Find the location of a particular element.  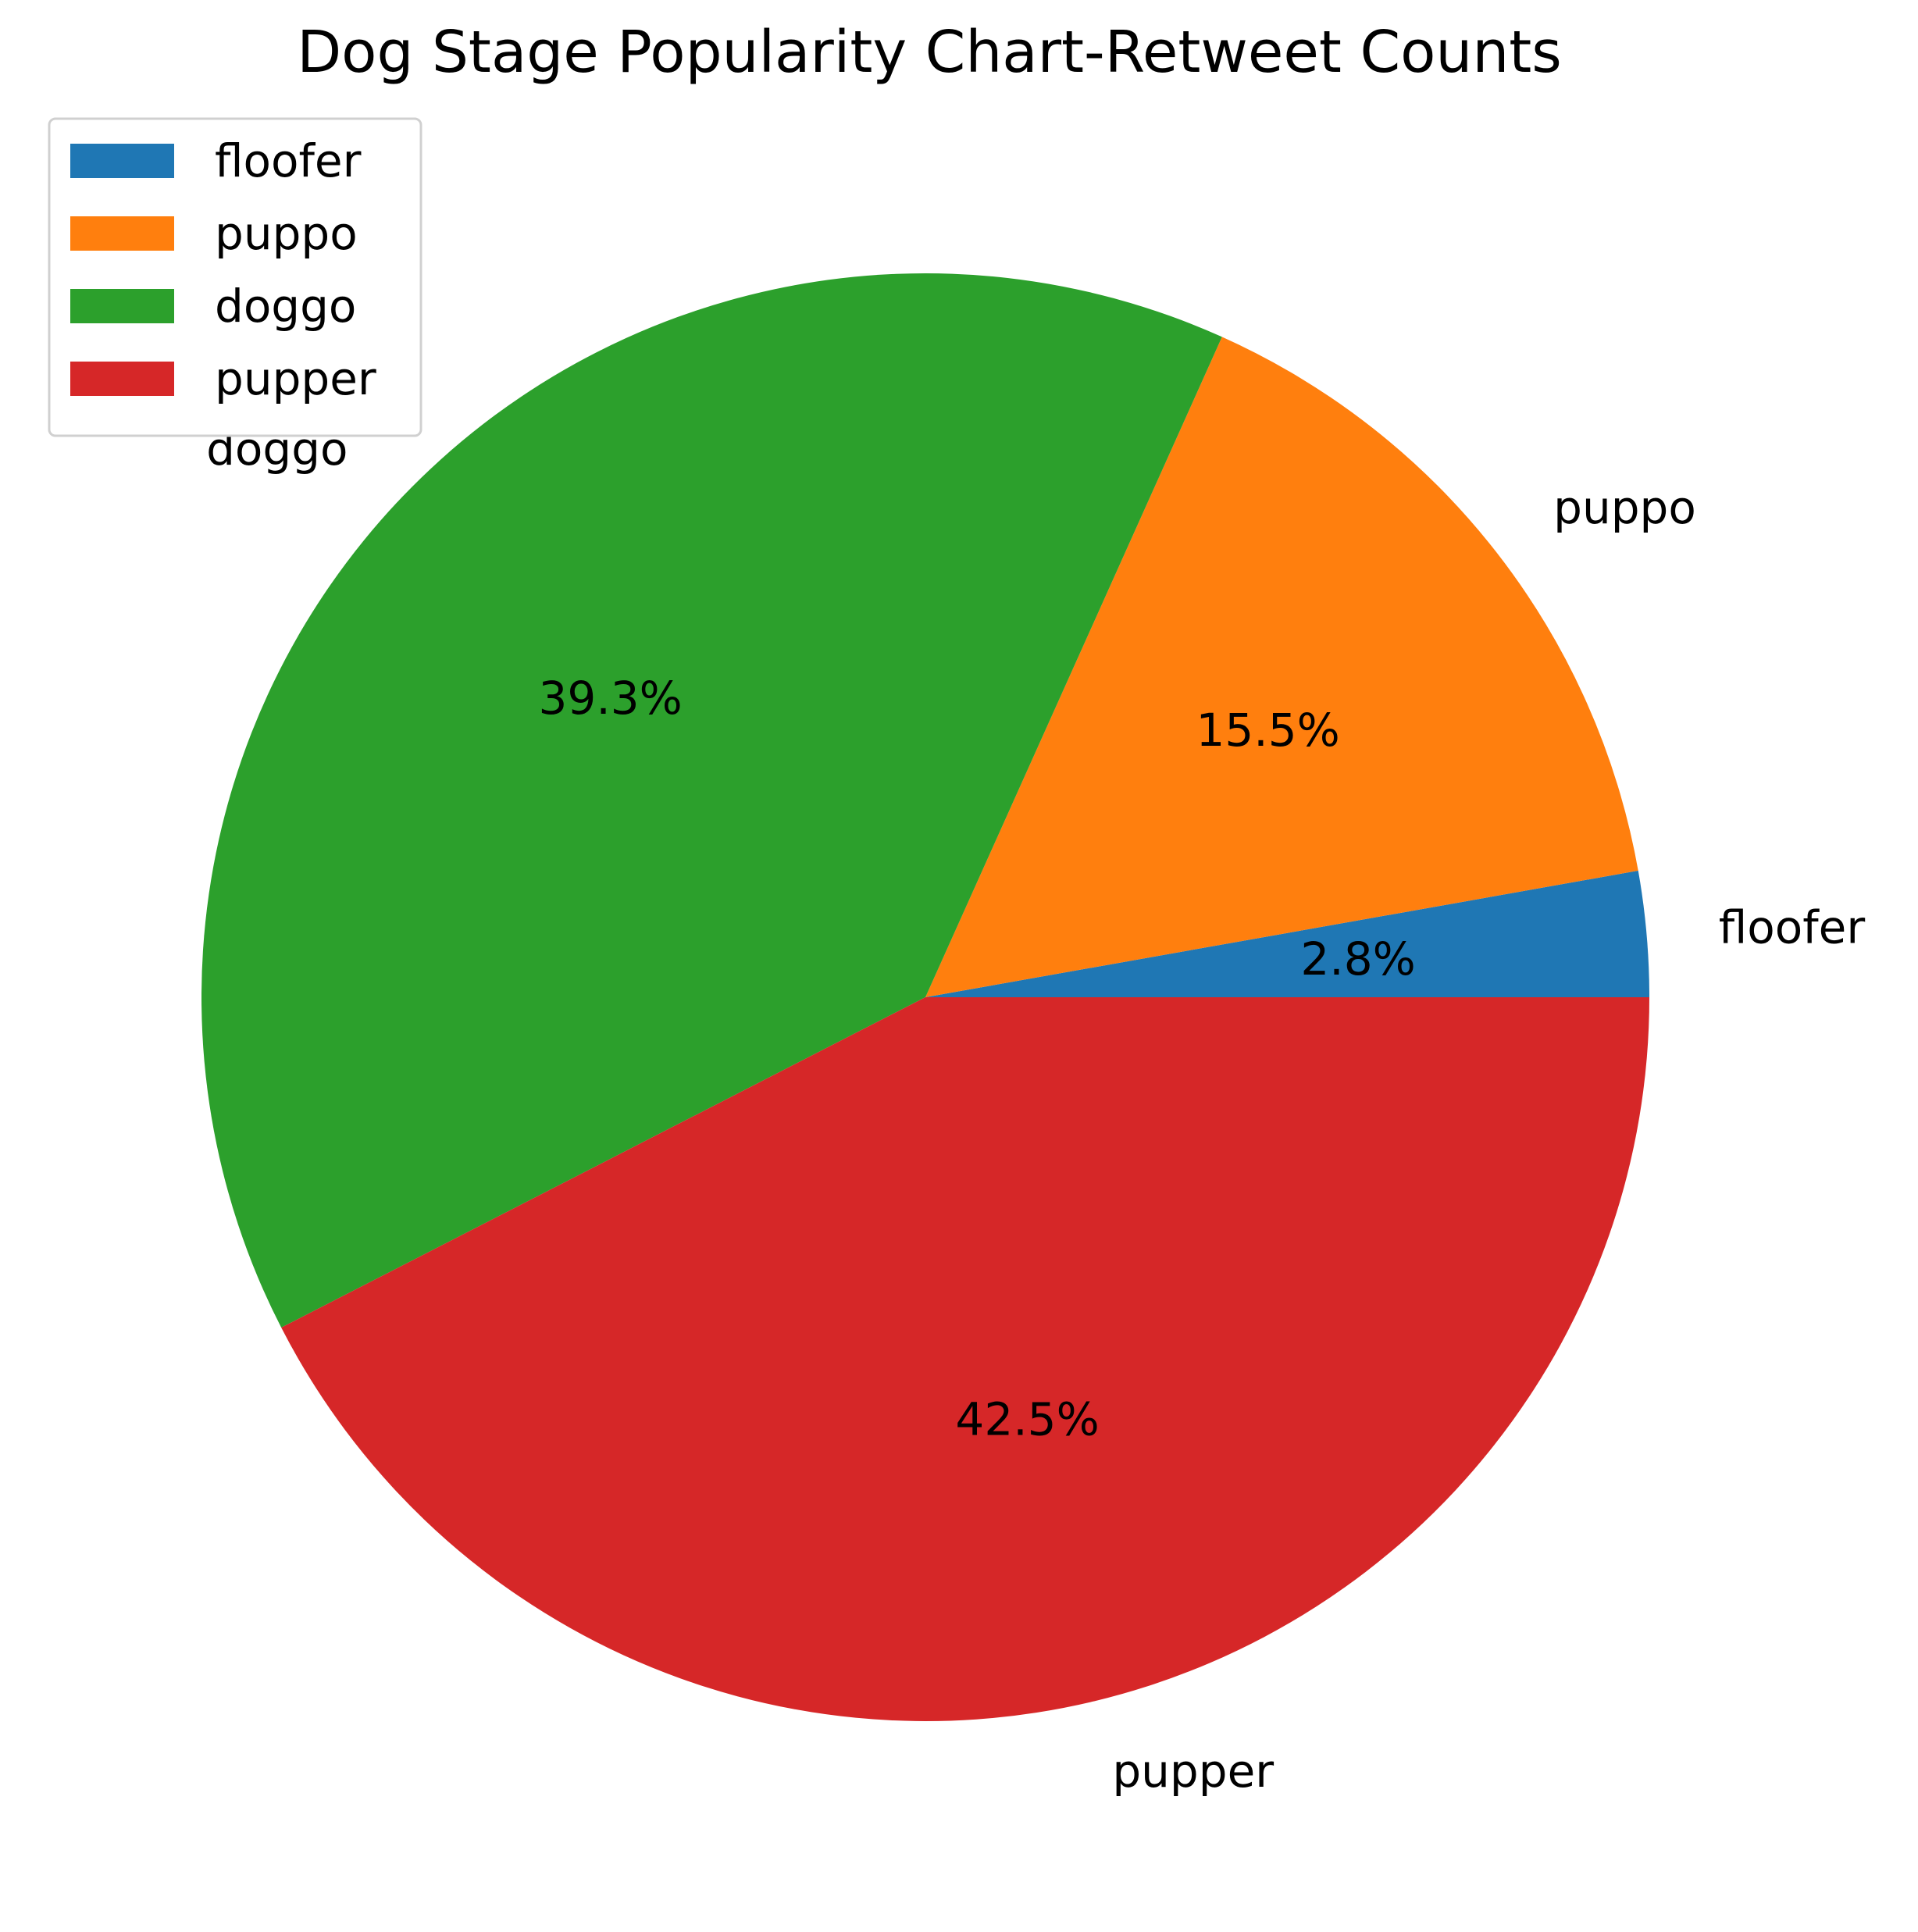

legend-label-puppo: puppo is located at coordinates (286, 234).